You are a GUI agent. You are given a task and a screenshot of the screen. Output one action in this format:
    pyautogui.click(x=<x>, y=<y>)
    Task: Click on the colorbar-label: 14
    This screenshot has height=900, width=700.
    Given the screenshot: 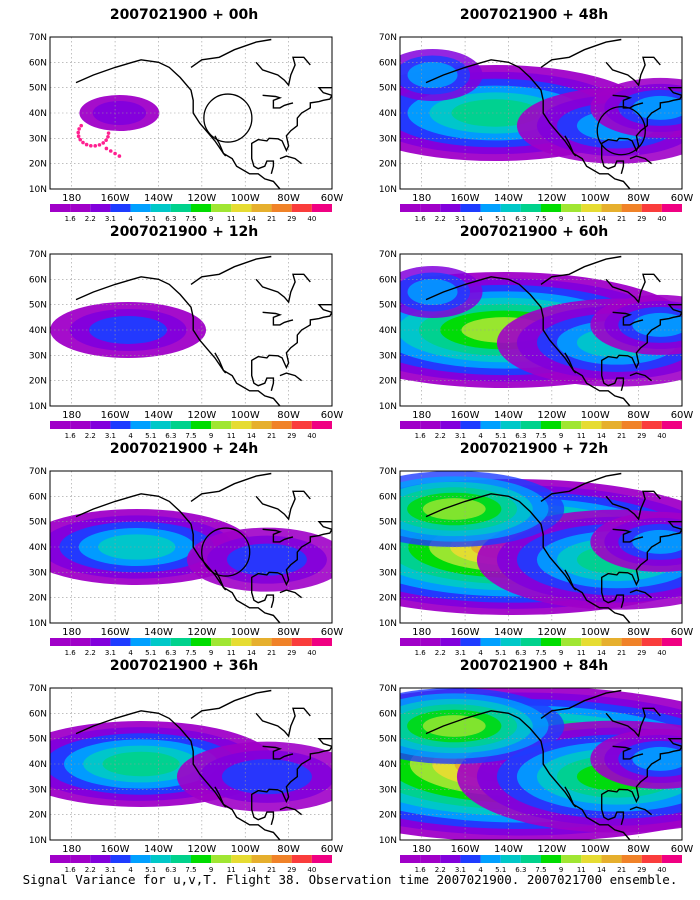 What is the action you would take?
    pyautogui.click(x=251, y=436)
    